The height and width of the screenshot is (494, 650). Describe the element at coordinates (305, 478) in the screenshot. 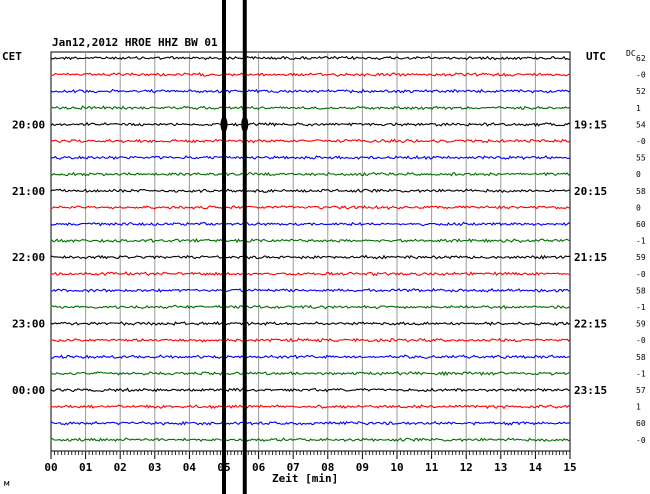

I see `x-axis-label: Zeit [min]` at that location.